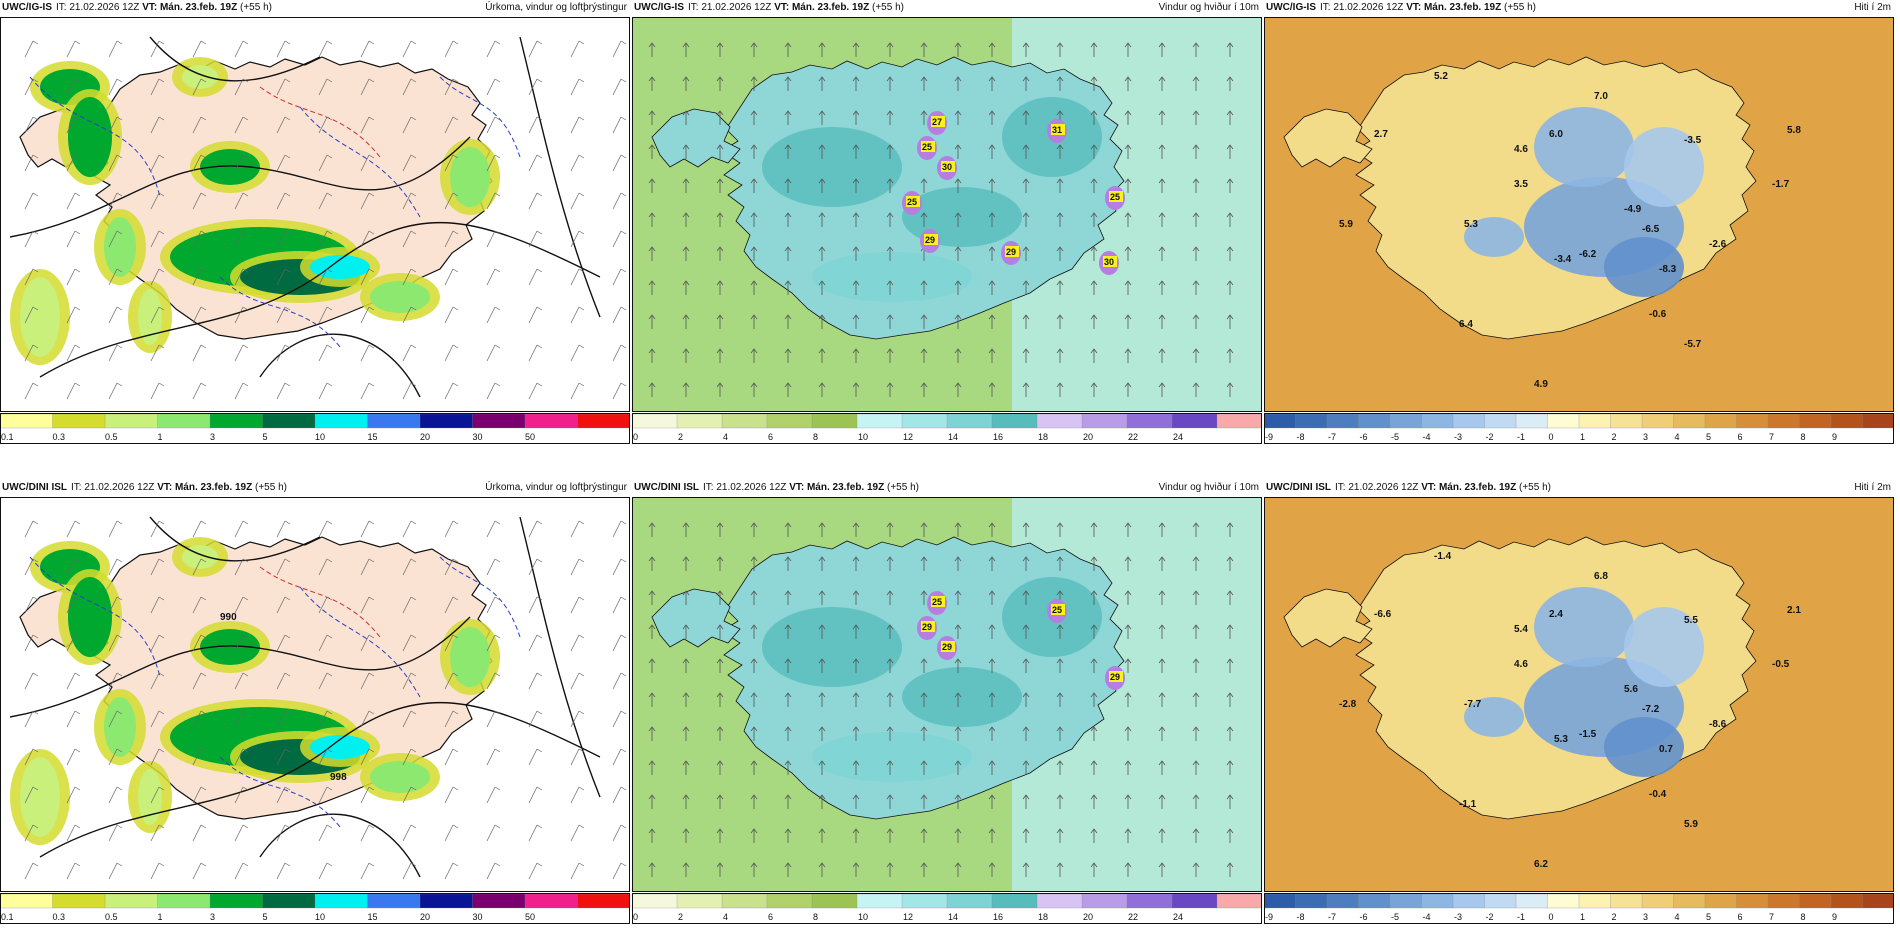  What do you see at coordinates (1794, 130) in the screenshot?
I see `temperature-label: 5.8` at bounding box center [1794, 130].